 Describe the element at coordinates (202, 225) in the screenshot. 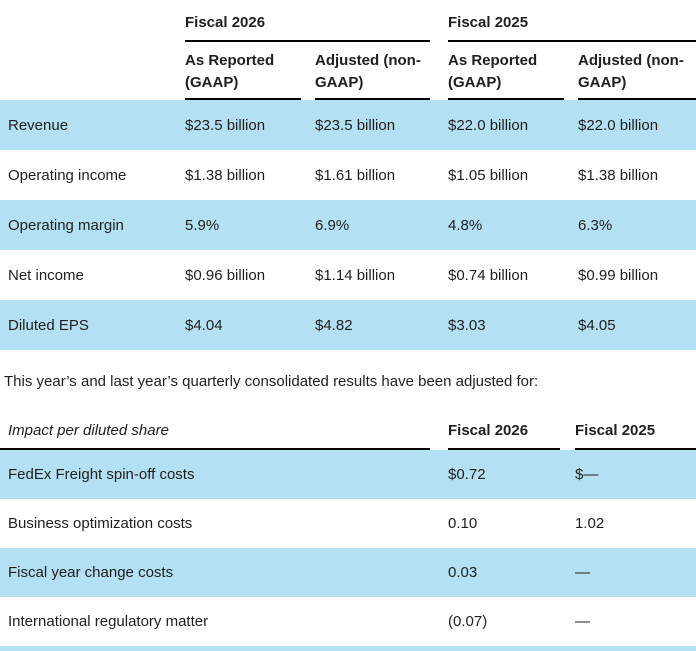

I see `row-value: 5.9%` at that location.